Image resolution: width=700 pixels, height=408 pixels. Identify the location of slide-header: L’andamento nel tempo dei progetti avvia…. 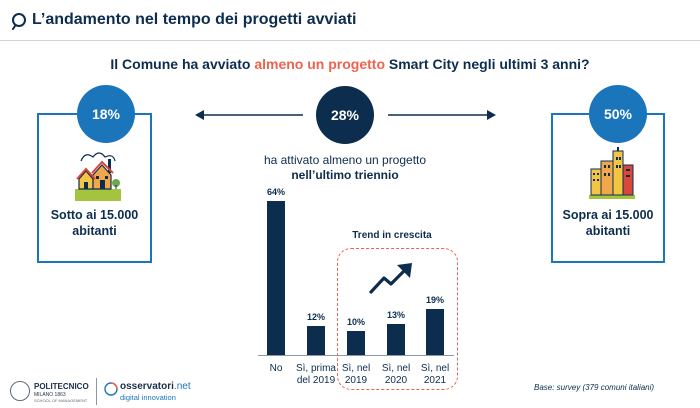
(350, 21).